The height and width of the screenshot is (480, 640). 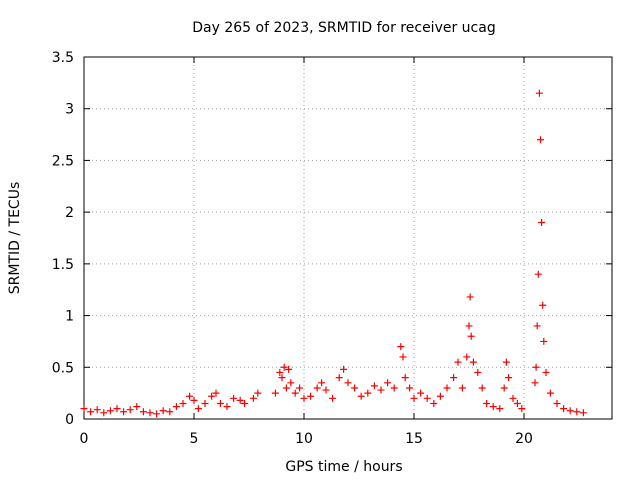 What do you see at coordinates (69, 110) in the screenshot?
I see `y-tick-label: 3` at bounding box center [69, 110].